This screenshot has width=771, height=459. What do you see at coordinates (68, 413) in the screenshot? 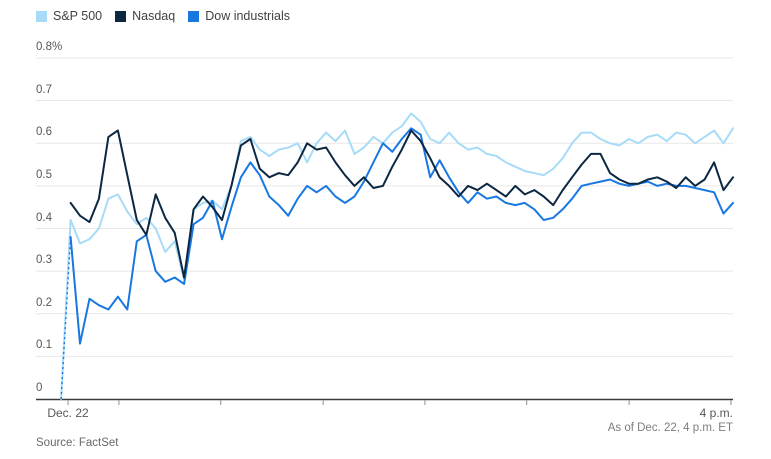
I see `x-axis-start-label: Dec. 22` at bounding box center [68, 413].